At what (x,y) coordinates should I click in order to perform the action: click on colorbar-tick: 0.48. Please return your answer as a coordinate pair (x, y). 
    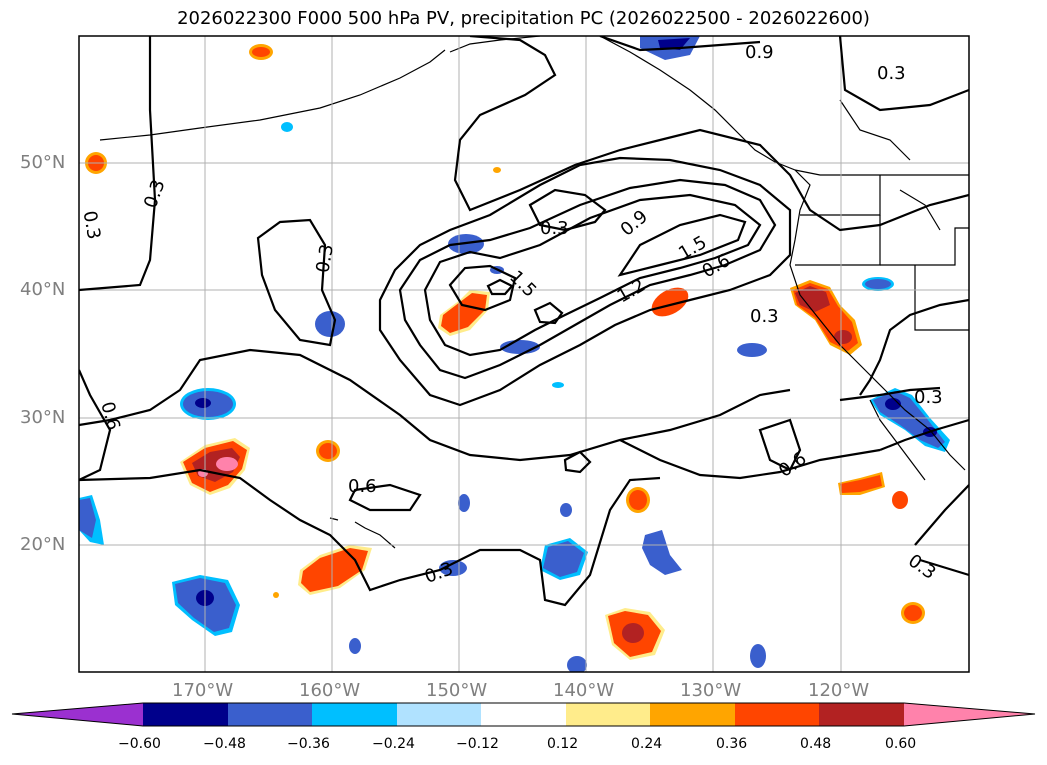
    Looking at the image, I should click on (816, 744).